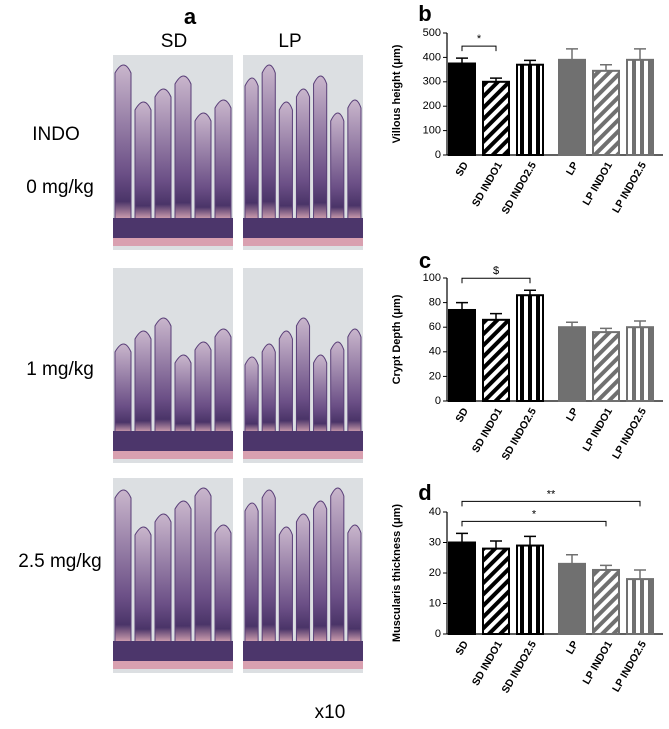 Image resolution: width=669 pixels, height=729 pixels. Describe the element at coordinates (432, 82) in the screenshot. I see `y-tick-label: 300` at that location.